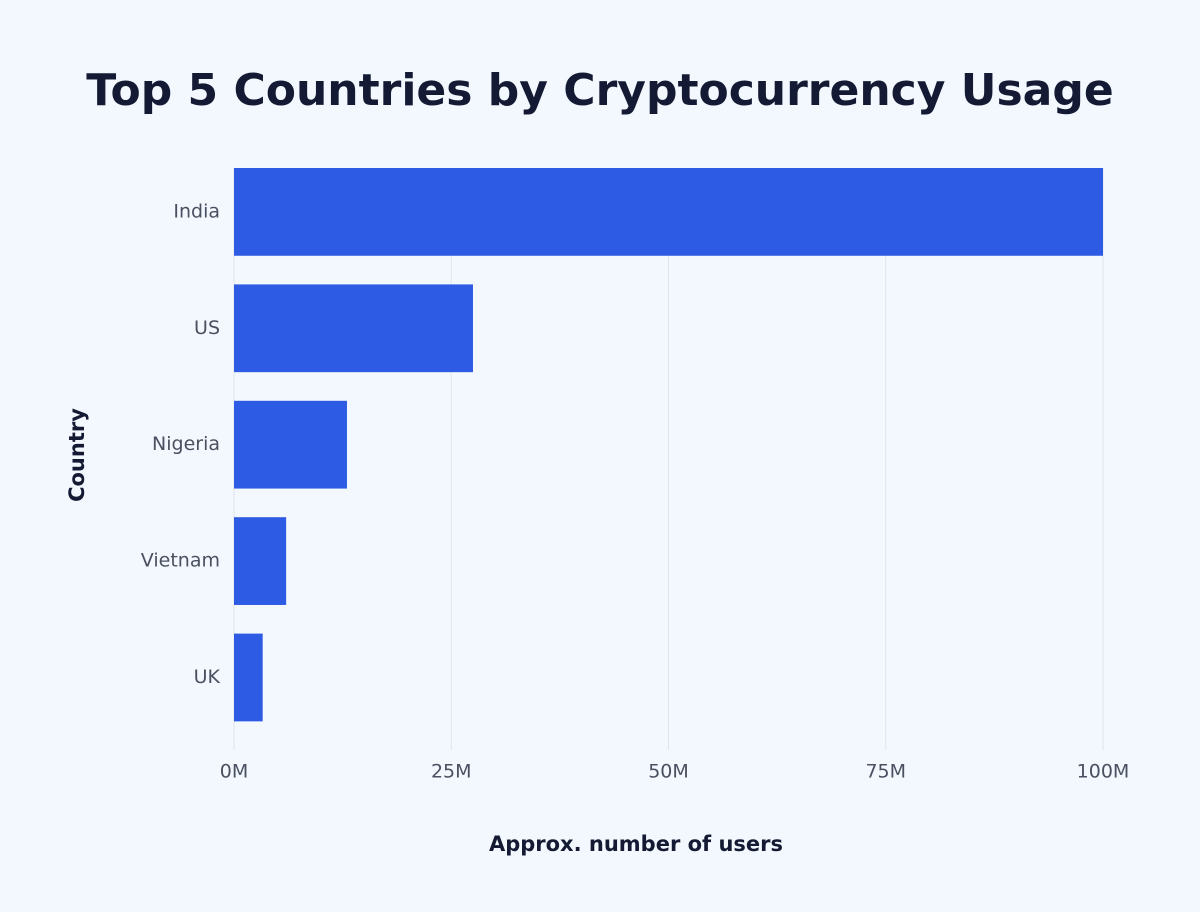  I want to click on y-tick-label: Nigeria, so click(186, 444).